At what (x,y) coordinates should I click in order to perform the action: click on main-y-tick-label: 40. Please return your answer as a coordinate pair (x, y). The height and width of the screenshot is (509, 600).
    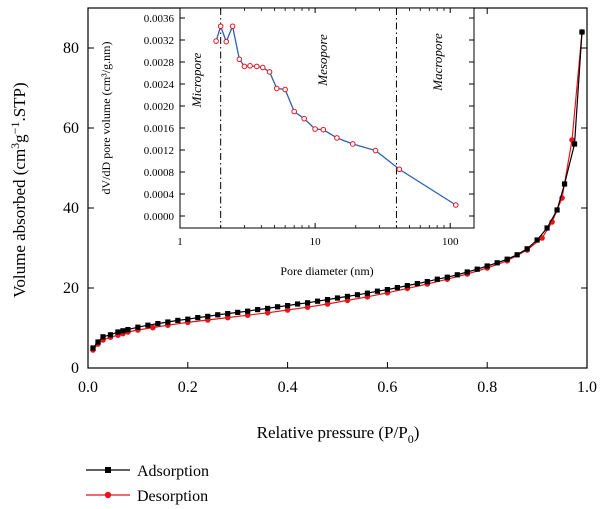
    Looking at the image, I should click on (71, 208).